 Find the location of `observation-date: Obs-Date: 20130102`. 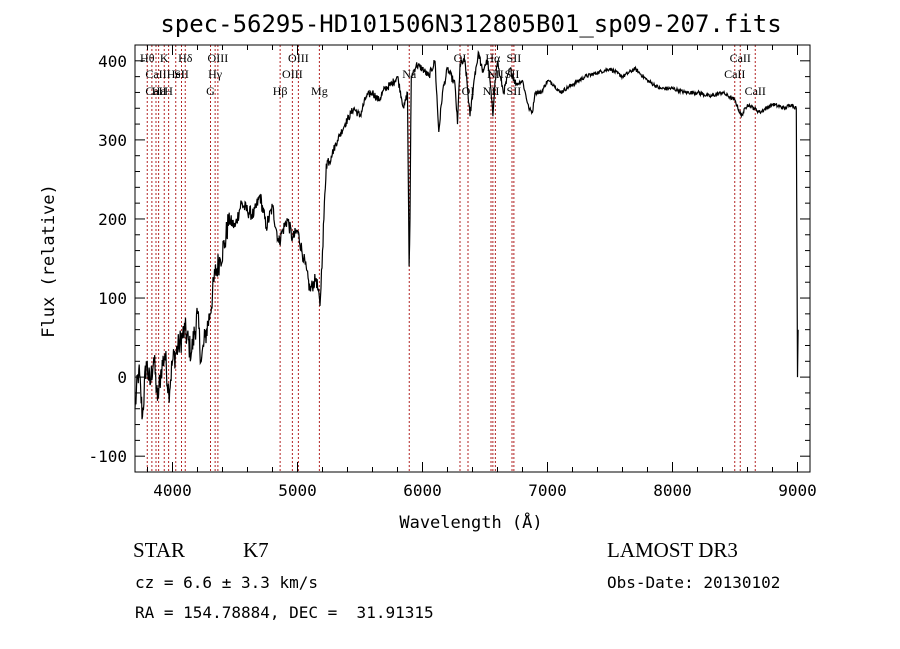

observation-date: Obs-Date: 20130102 is located at coordinates (694, 582).